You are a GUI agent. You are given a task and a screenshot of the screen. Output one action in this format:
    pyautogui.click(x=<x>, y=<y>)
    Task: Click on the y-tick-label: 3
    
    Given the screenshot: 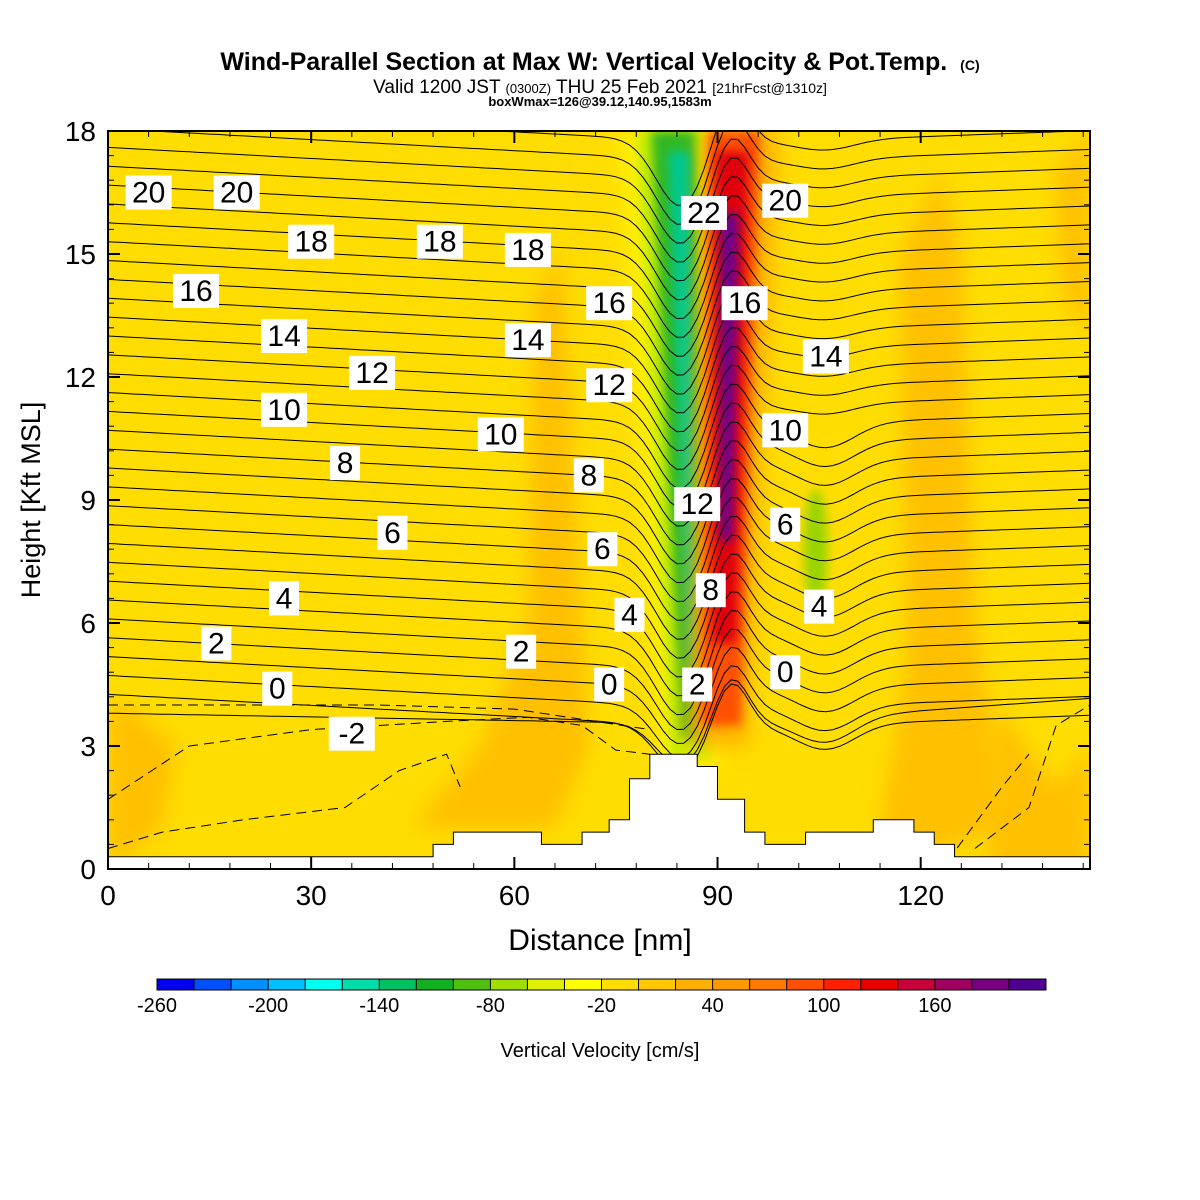 What is the action you would take?
    pyautogui.click(x=88, y=746)
    